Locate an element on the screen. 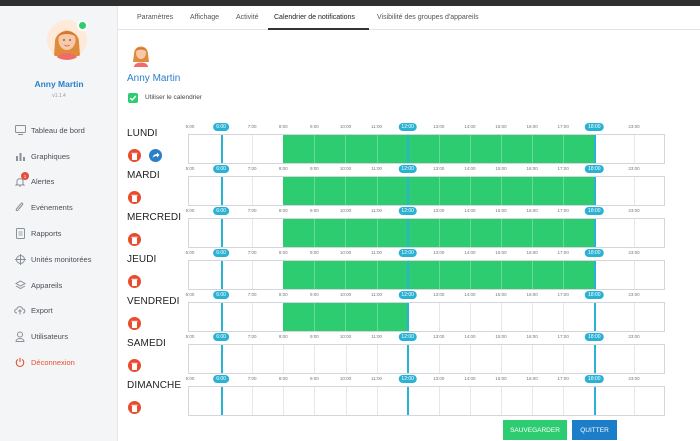 The height and width of the screenshot is (441, 700). tab-affichage: Affichage is located at coordinates (205, 17).